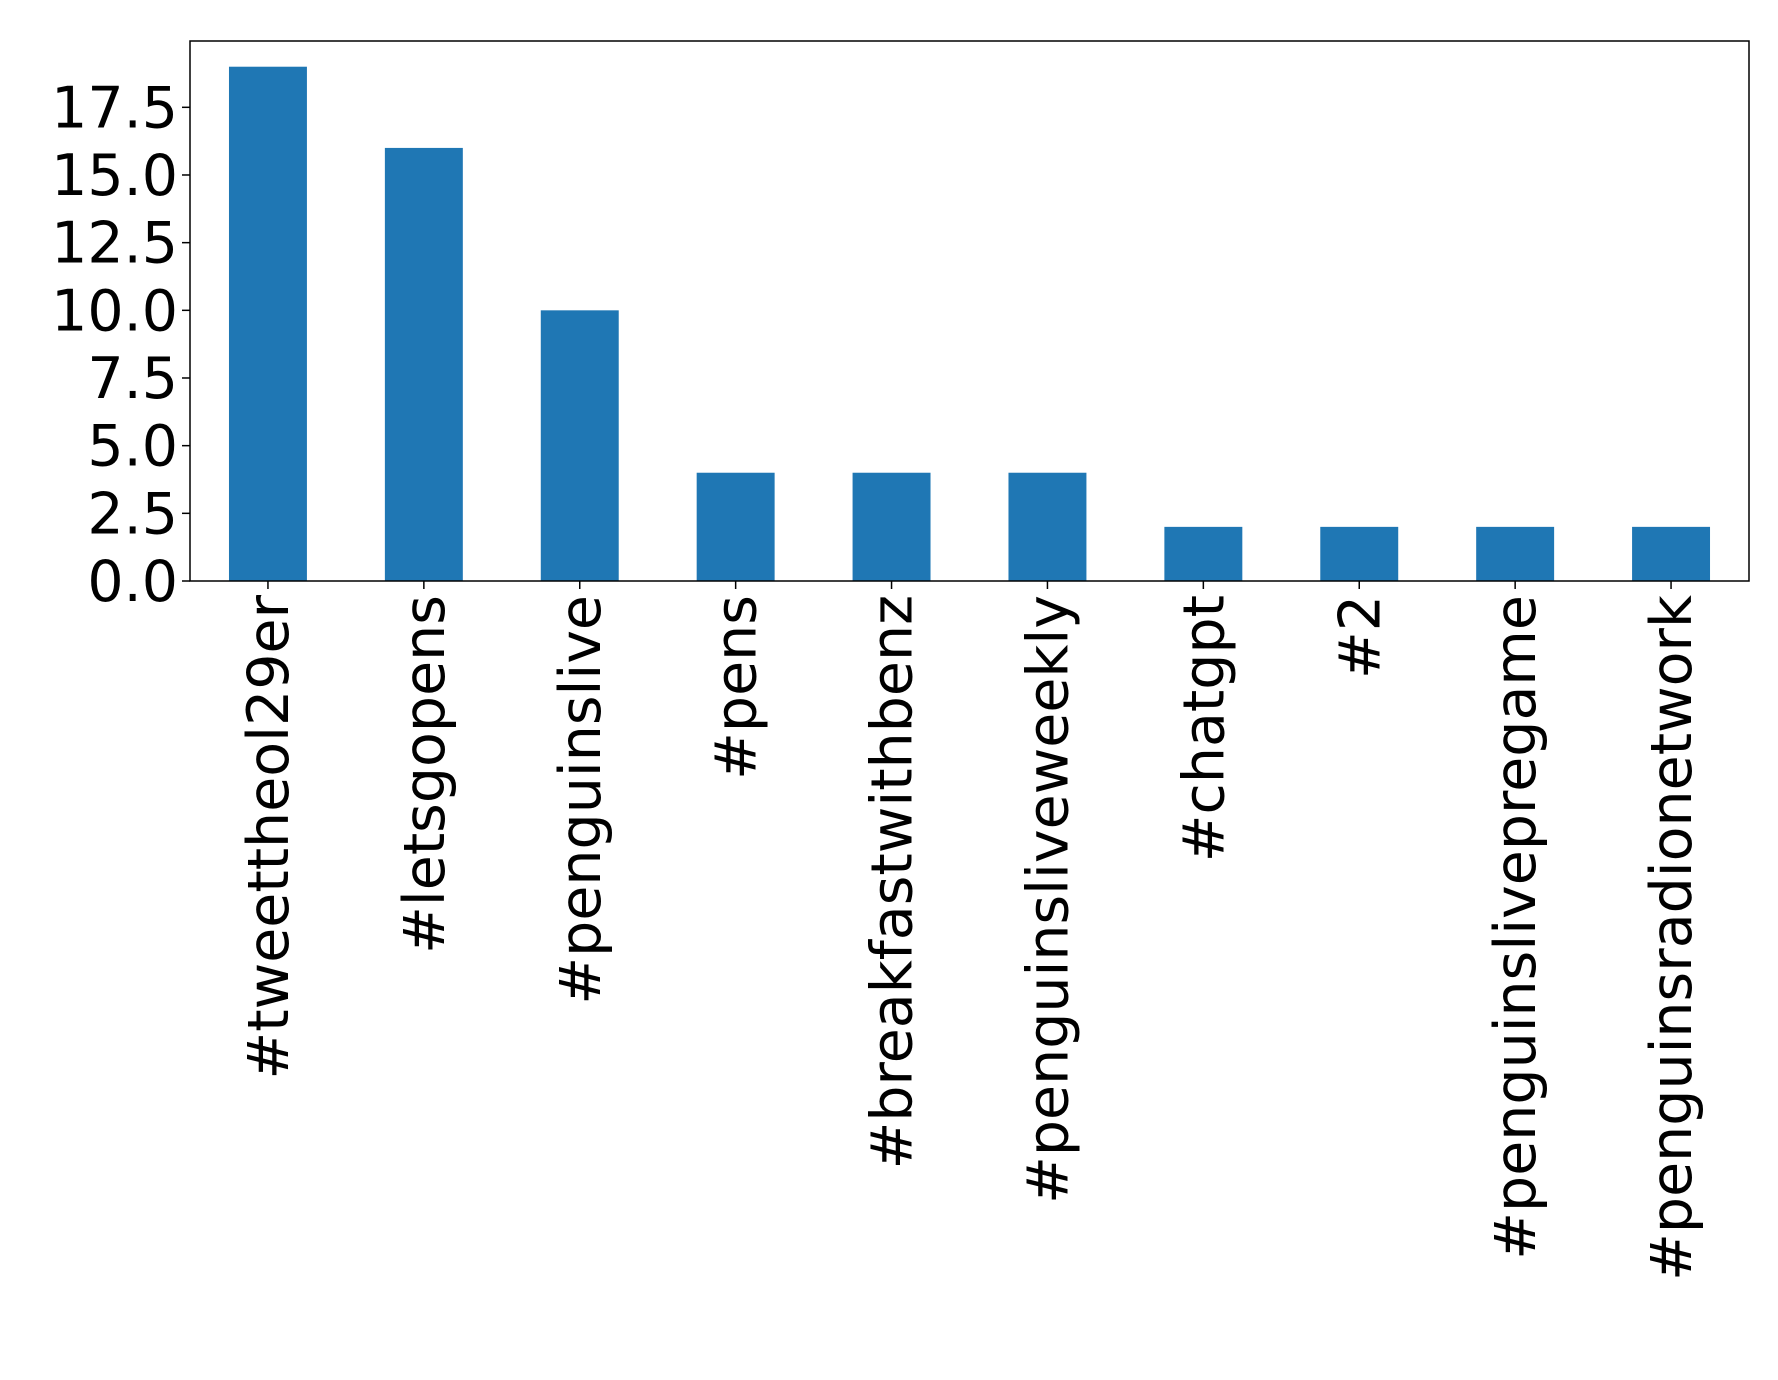 The width and height of the screenshot is (1778, 1380). What do you see at coordinates (114, 311) in the screenshot?
I see `y-tick-label: 10.0` at bounding box center [114, 311].